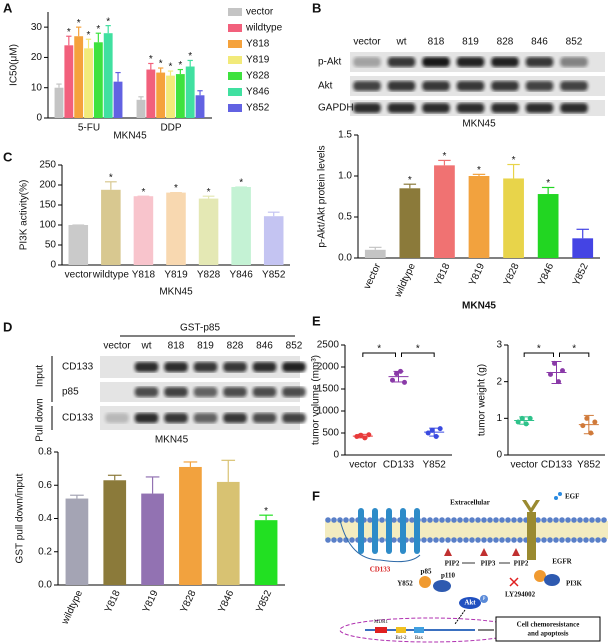 The height and width of the screenshot is (643, 612). Describe the element at coordinates (8, 156) in the screenshot. I see `panel-label: C` at that location.